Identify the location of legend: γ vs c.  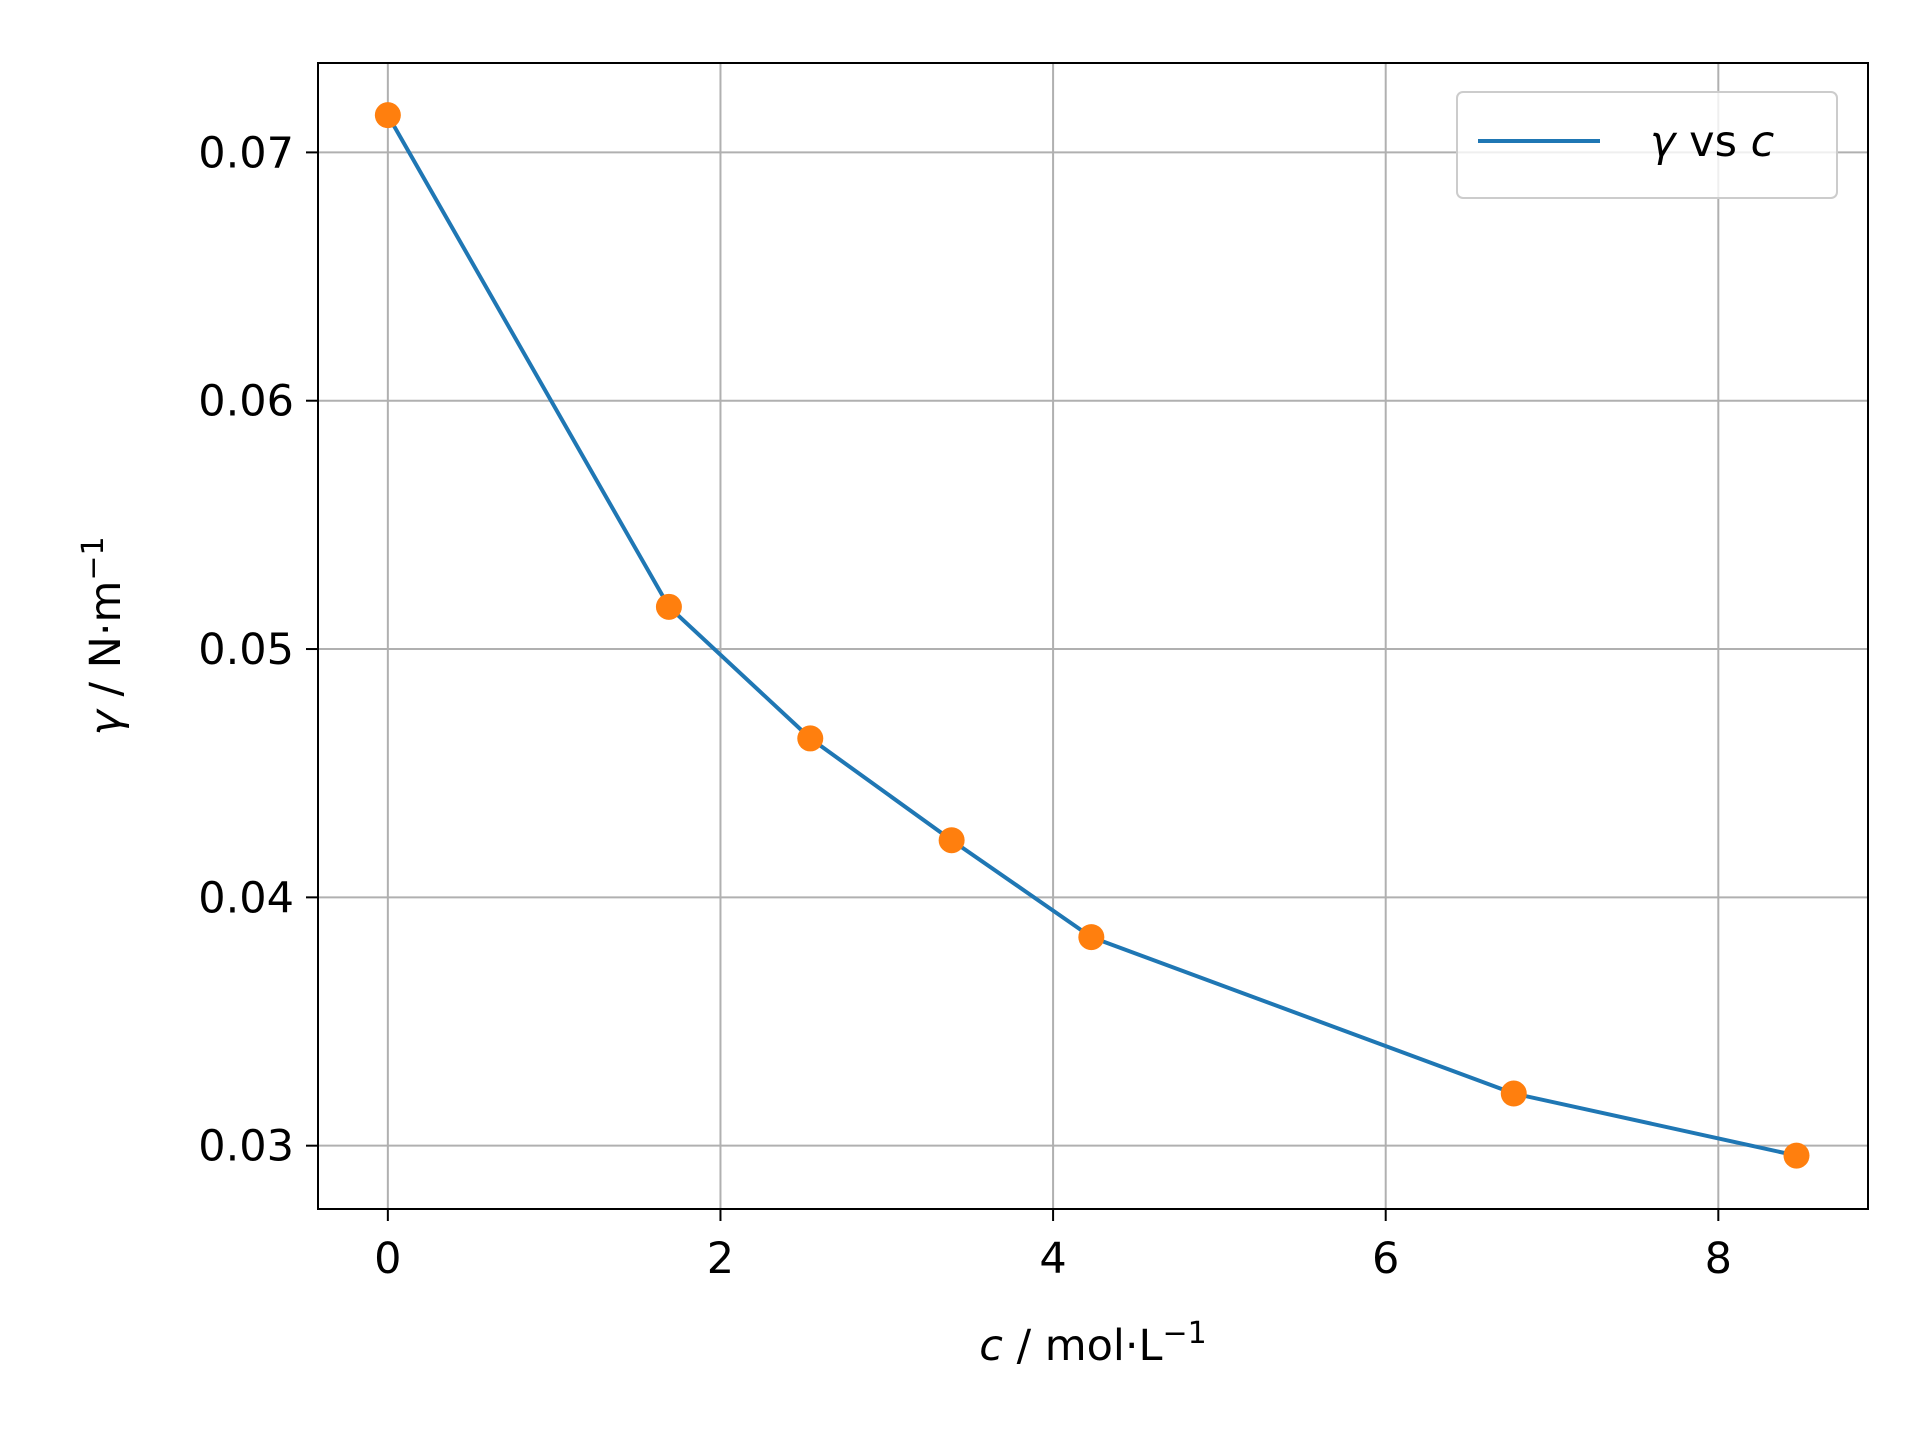
(1647, 145).